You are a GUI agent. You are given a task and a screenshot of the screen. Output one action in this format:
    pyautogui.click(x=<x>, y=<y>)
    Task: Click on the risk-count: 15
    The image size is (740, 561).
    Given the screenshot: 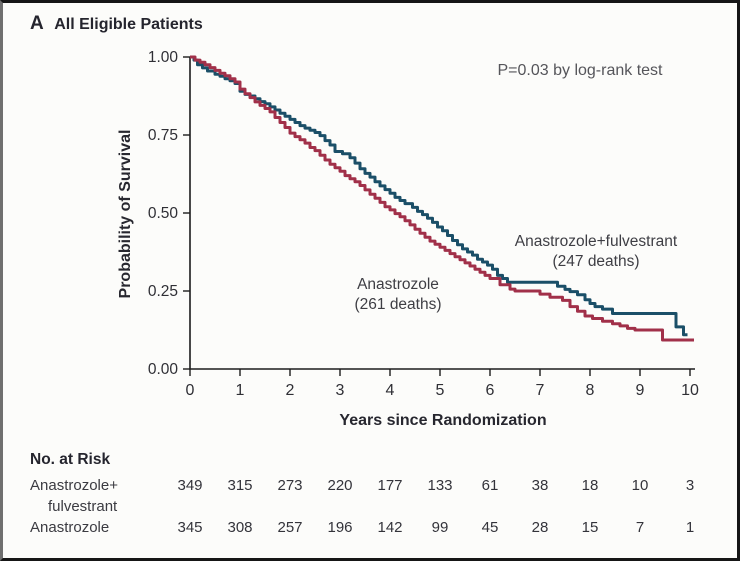 What is the action you would take?
    pyautogui.click(x=590, y=527)
    